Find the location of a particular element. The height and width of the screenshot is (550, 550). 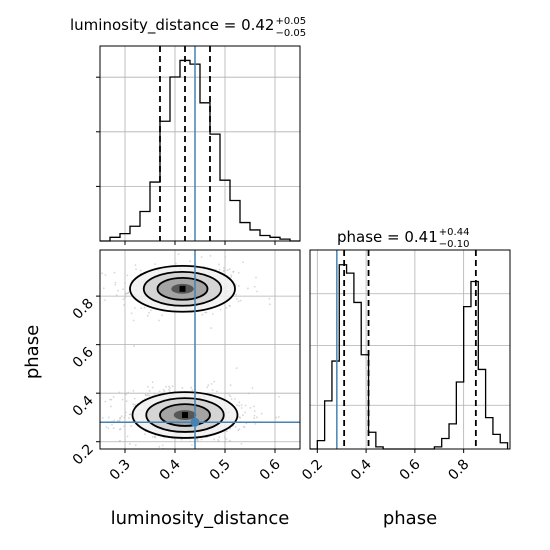

x-axis-label-luminosity-distance: luminosity_distance is located at coordinates (200, 518).